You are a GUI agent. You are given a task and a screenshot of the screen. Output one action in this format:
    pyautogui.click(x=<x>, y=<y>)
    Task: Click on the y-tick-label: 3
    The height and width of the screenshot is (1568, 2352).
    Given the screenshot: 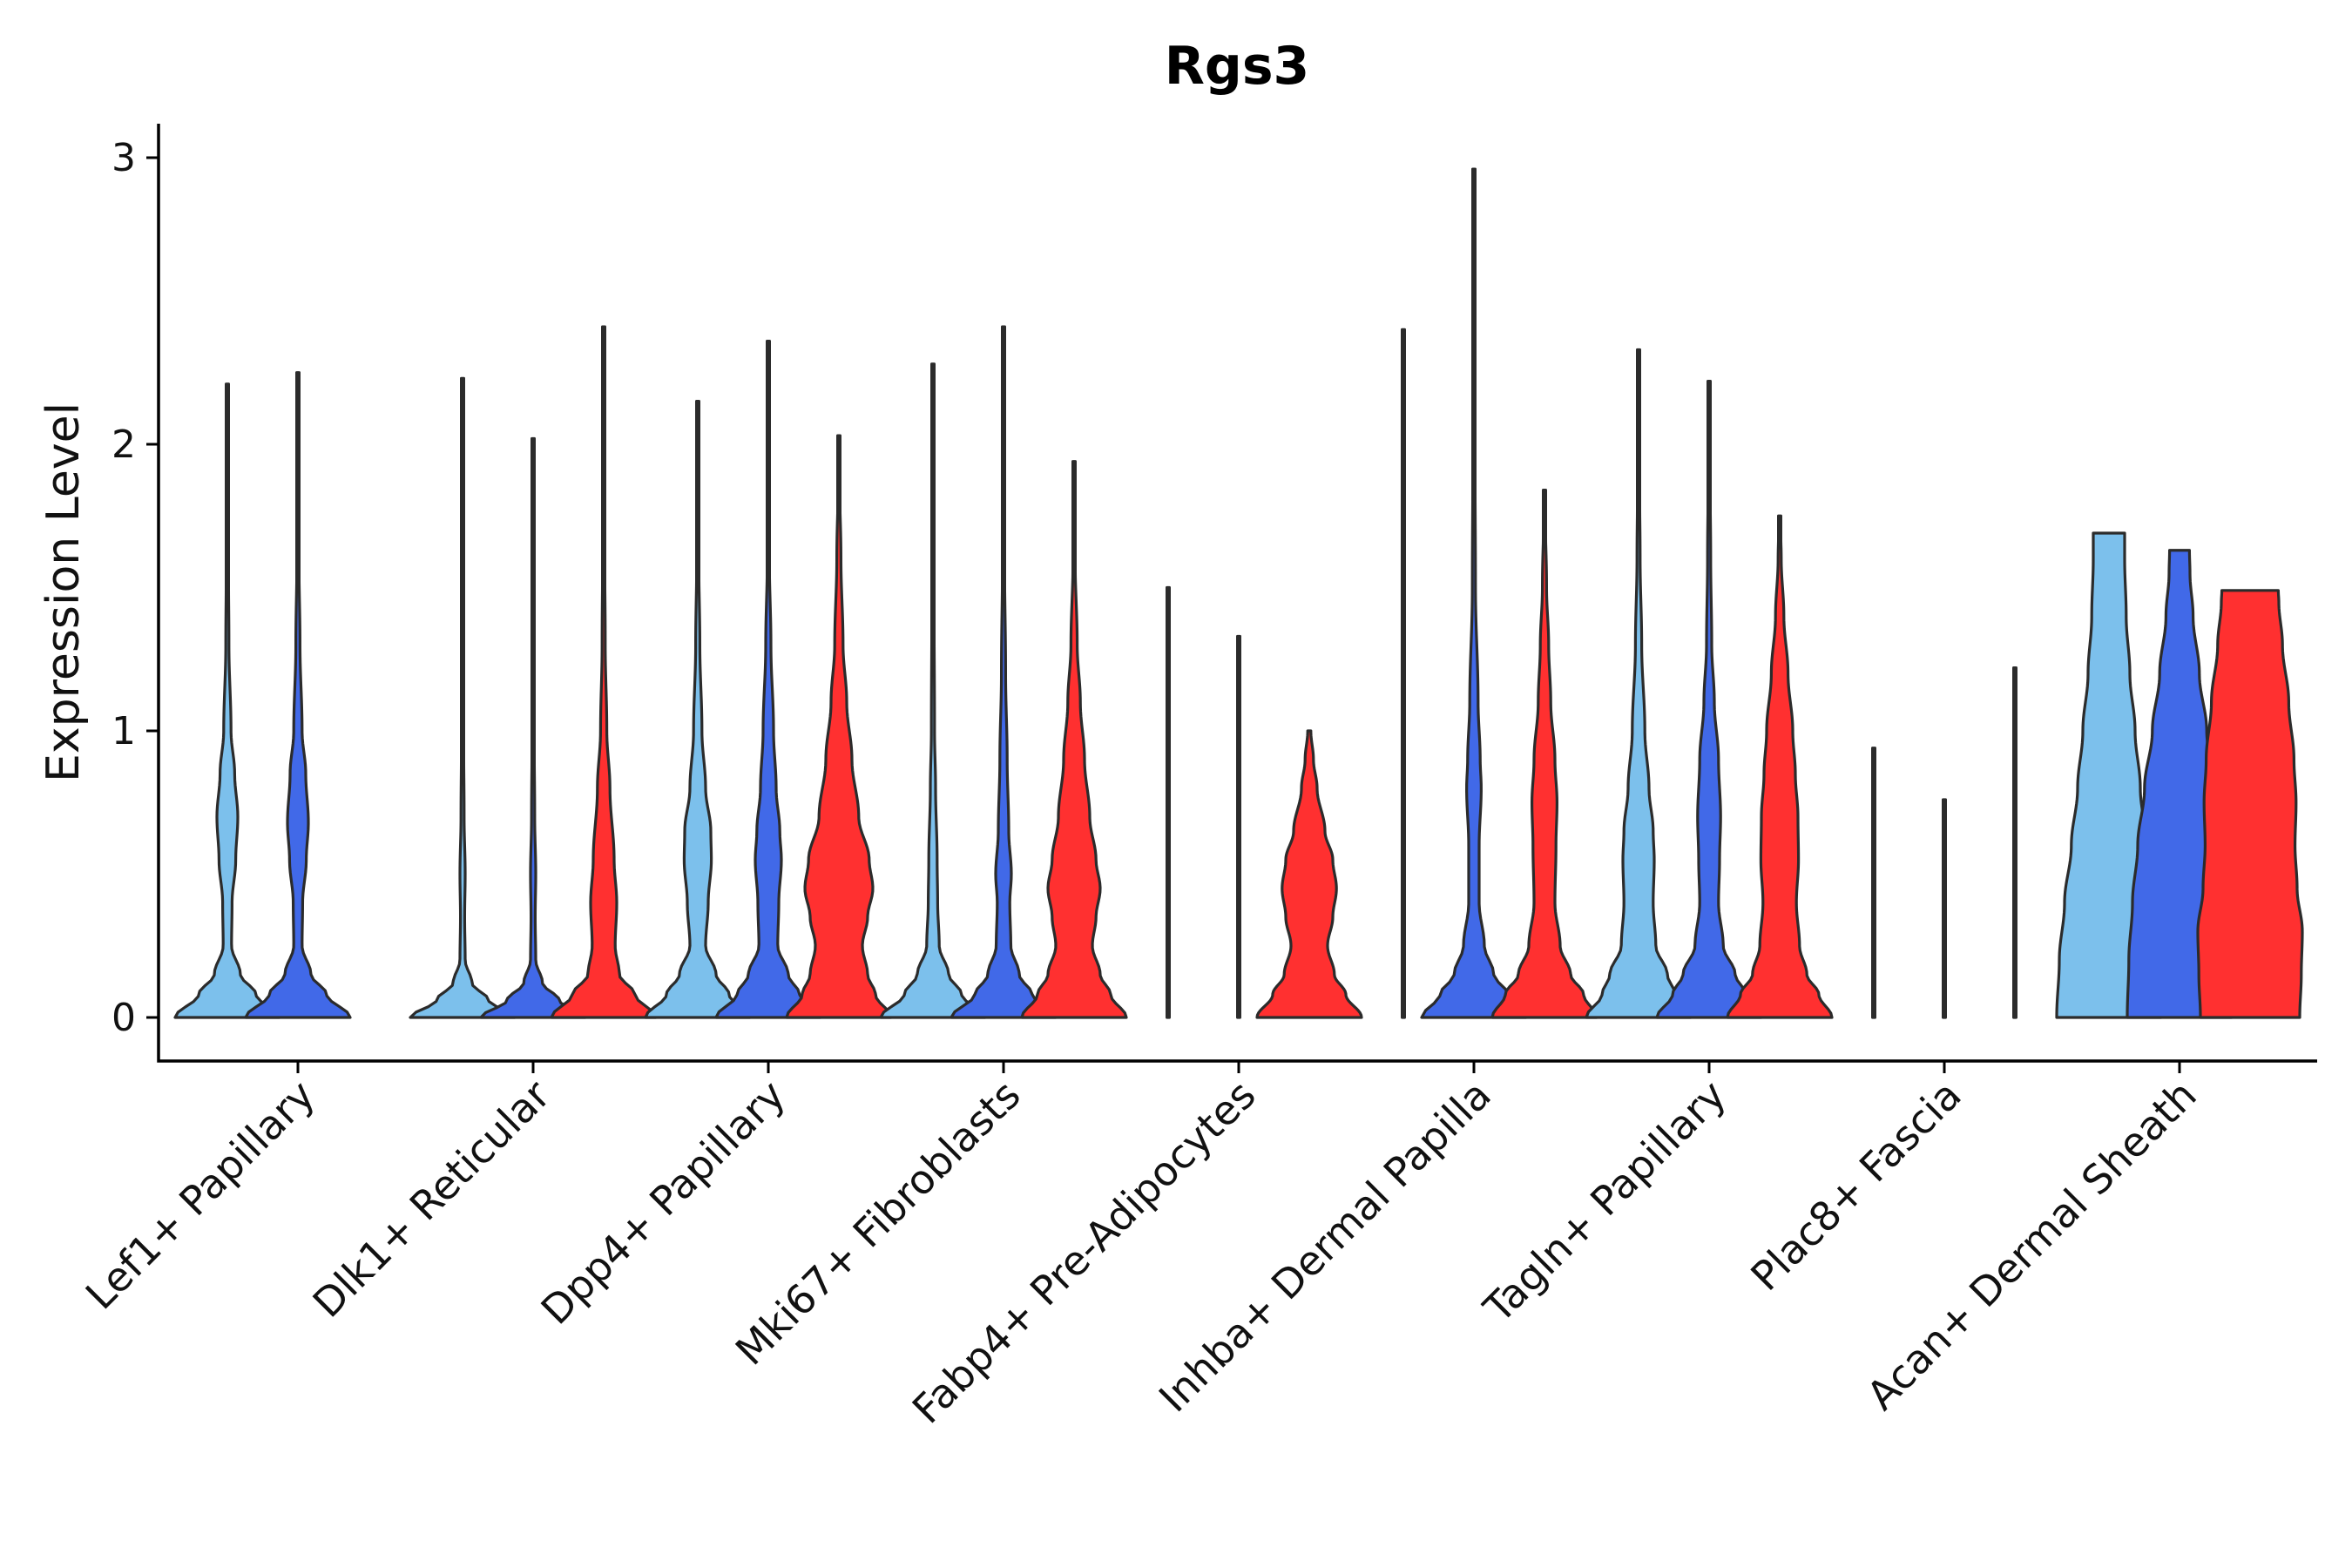 What is the action you would take?
    pyautogui.click(x=124, y=158)
    